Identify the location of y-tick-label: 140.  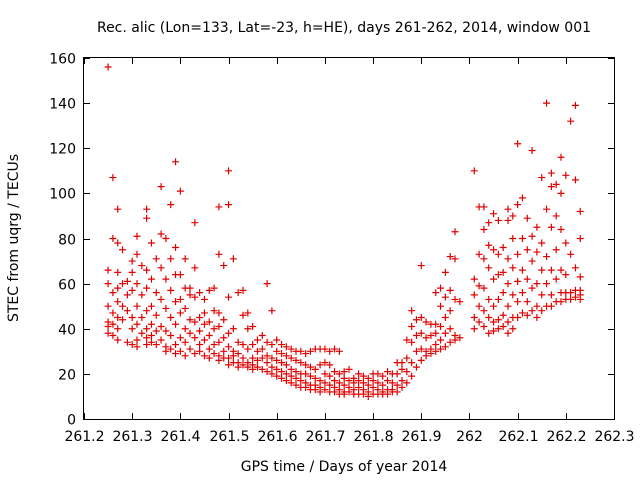
(62, 105).